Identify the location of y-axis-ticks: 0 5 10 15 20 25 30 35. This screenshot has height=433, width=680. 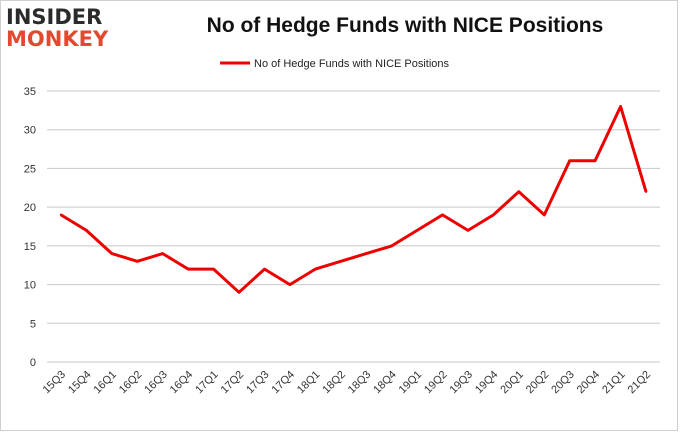
(30, 227).